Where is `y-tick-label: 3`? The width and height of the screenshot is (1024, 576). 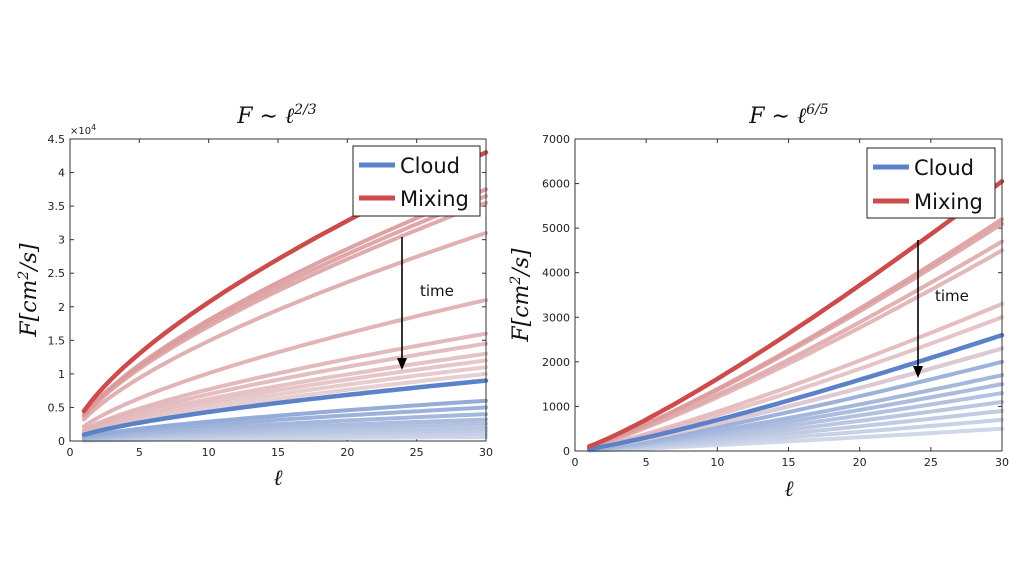 y-tick-label: 3 is located at coordinates (61, 240).